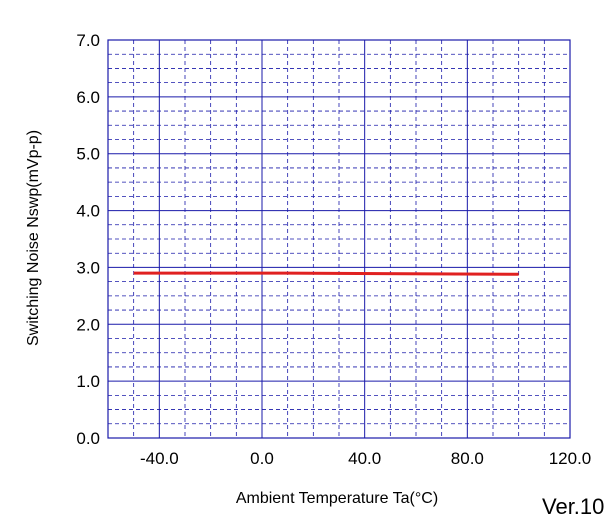 The image size is (615, 520). I want to click on y-tick-label: 6.0, so click(88, 97).